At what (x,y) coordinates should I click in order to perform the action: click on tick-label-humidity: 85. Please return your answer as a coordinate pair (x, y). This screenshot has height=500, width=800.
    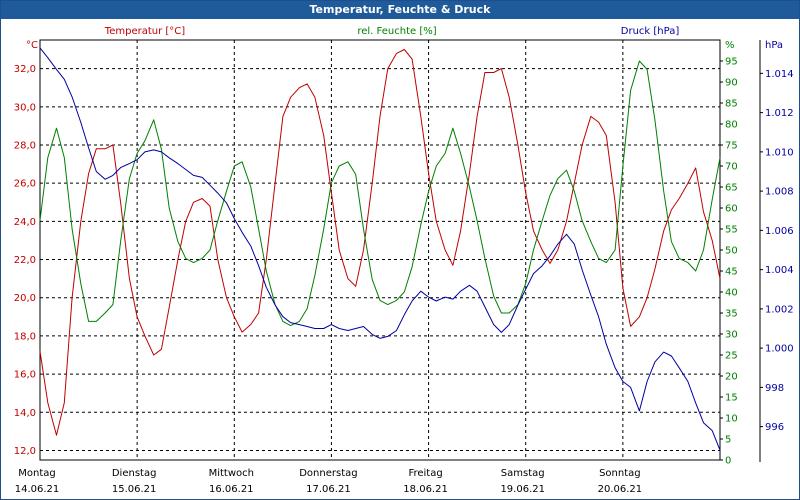
    Looking at the image, I should click on (731, 104).